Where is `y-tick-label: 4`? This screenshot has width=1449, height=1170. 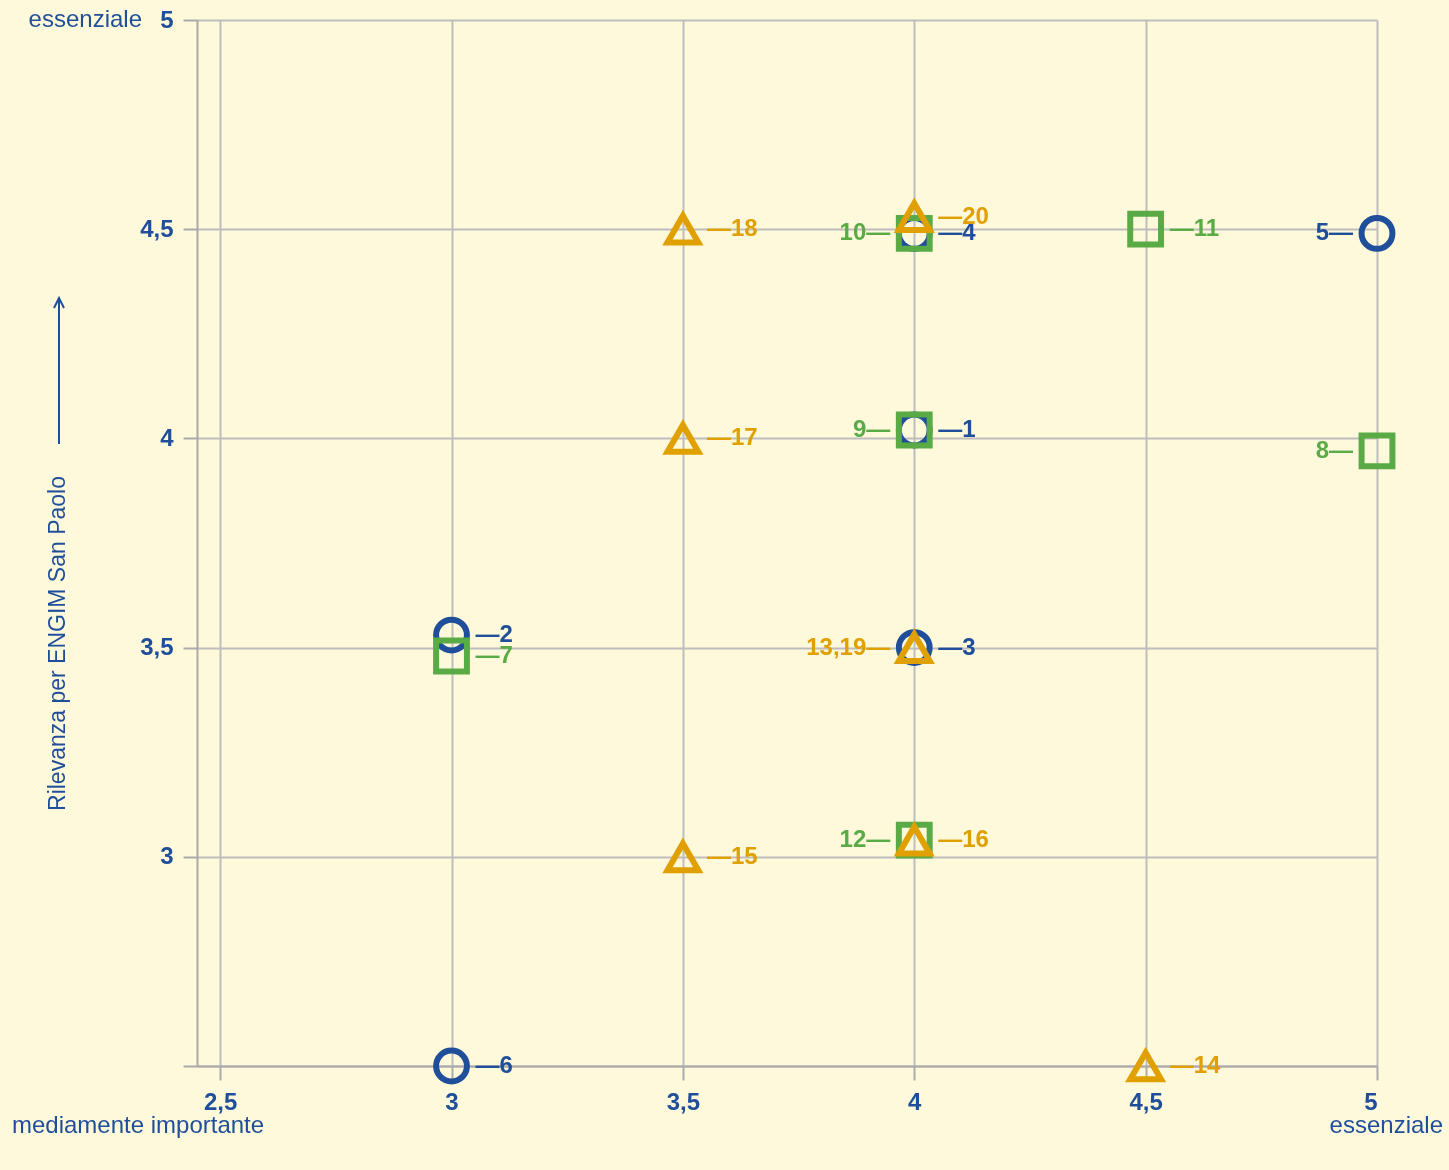
y-tick-label: 4 is located at coordinates (167, 437).